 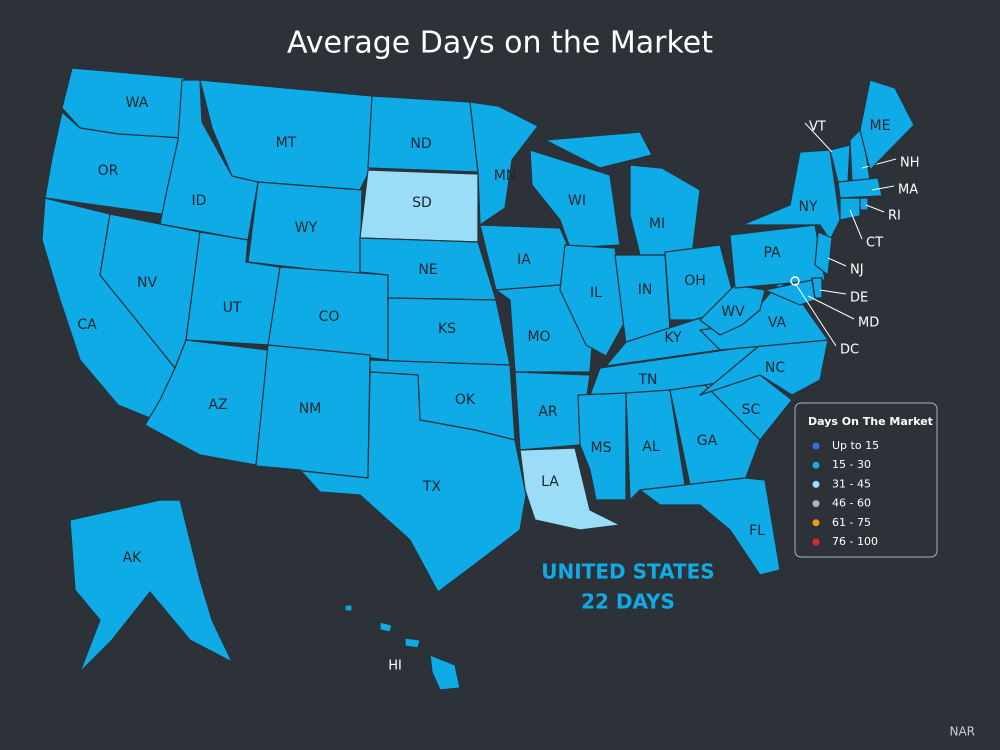 What do you see at coordinates (538, 337) in the screenshot?
I see `state-label: MO` at bounding box center [538, 337].